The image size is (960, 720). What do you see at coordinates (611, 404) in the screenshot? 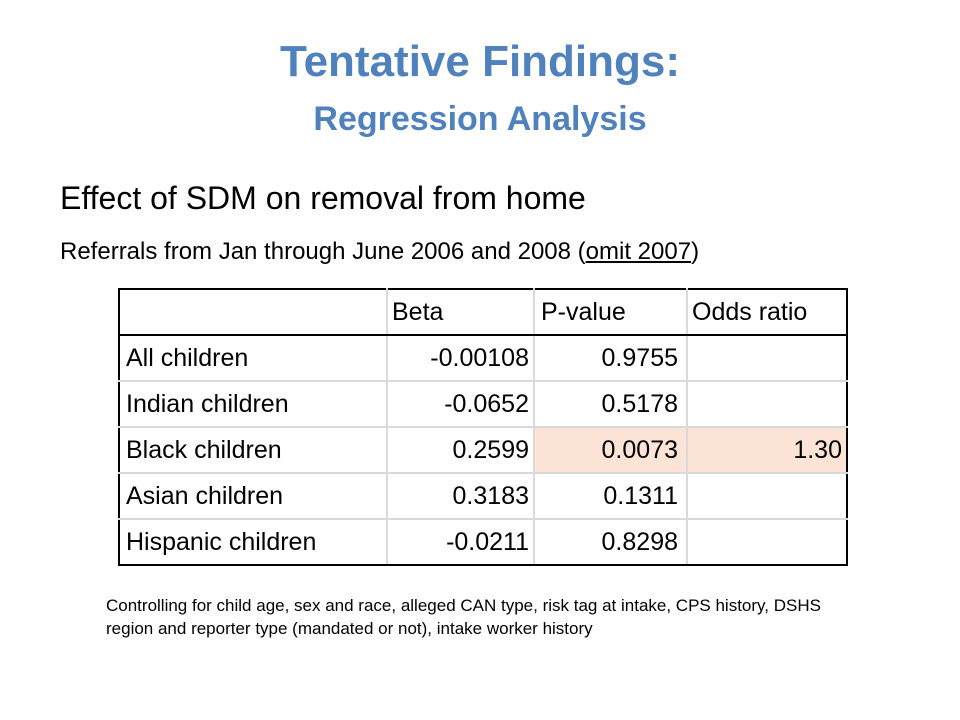
I see `pvalue-cell: 0.5178` at bounding box center [611, 404].